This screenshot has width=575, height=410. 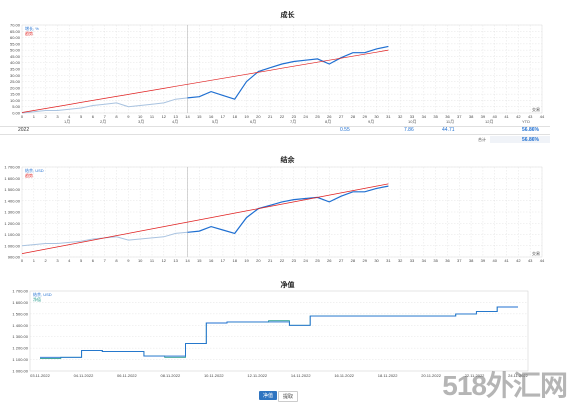 I want to click on x-tick-label: 44, so click(x=542, y=116).